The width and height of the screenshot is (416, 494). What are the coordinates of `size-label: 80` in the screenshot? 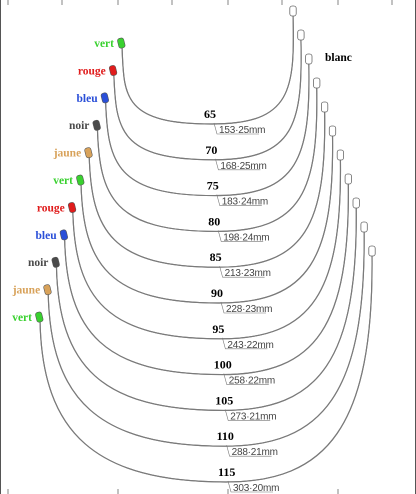 It's located at (214, 221).